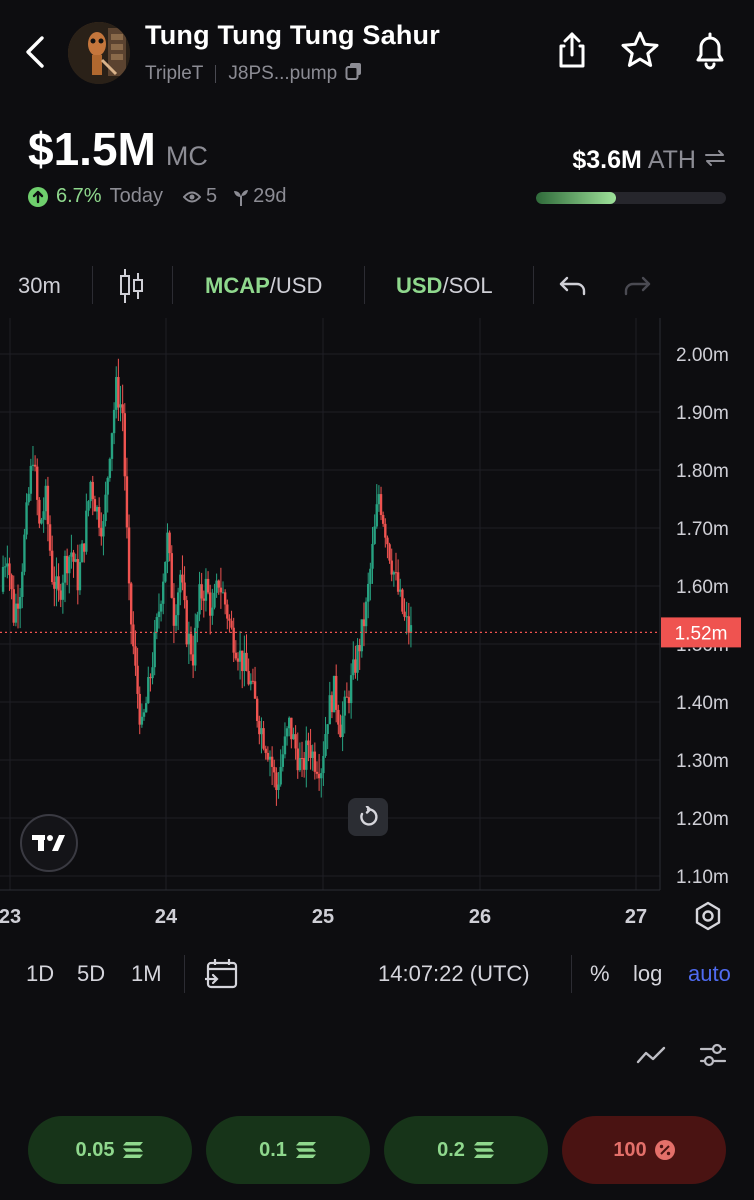 This screenshot has height=1200, width=754. What do you see at coordinates (49, 843) in the screenshot?
I see `tradingview-logo` at bounding box center [49, 843].